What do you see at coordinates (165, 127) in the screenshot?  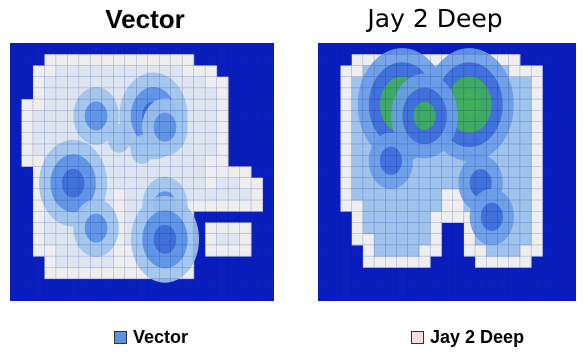 I see `vector-hot-spot` at bounding box center [165, 127].